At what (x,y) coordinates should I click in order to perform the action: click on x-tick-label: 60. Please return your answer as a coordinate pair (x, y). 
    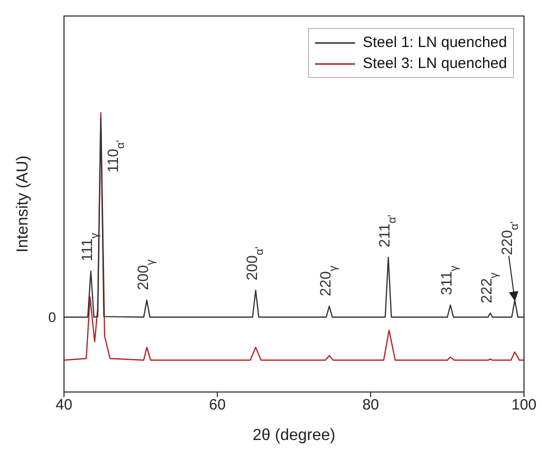
    Looking at the image, I should click on (217, 405).